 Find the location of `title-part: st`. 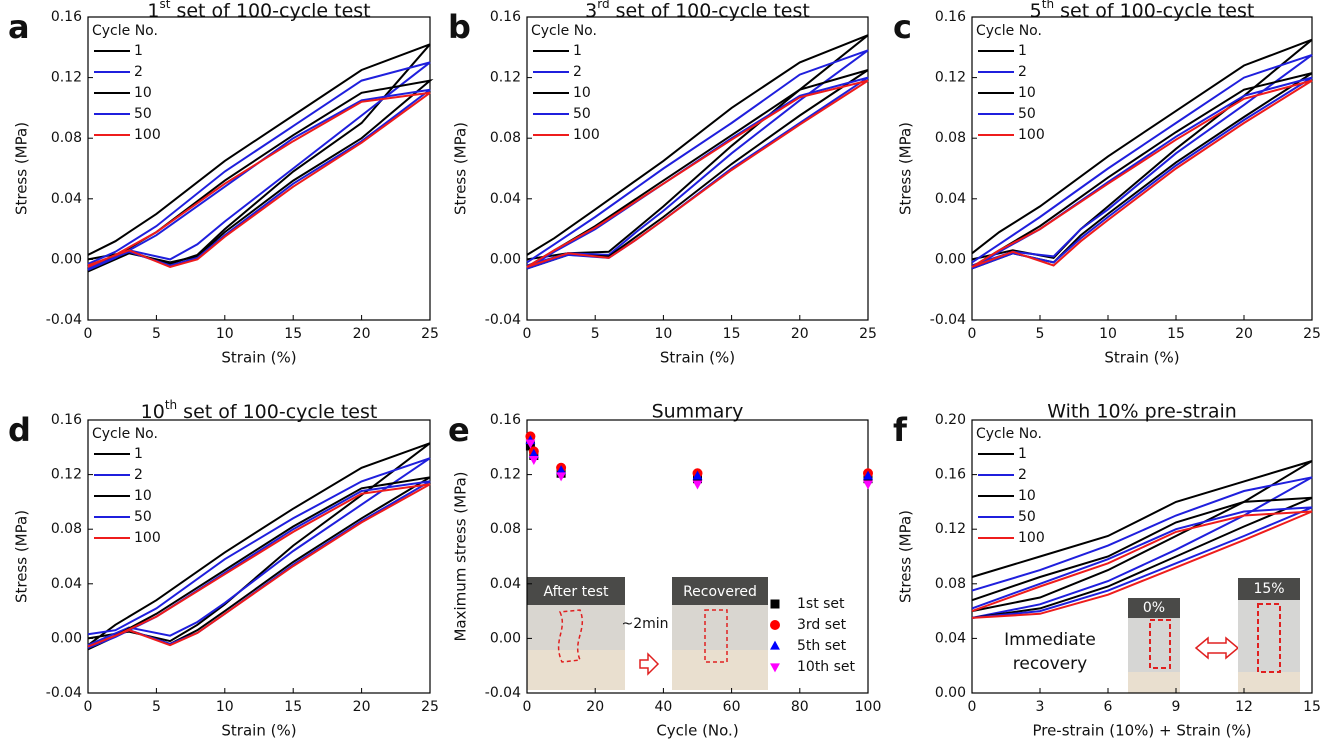

title-part: st is located at coordinates (164, 5).